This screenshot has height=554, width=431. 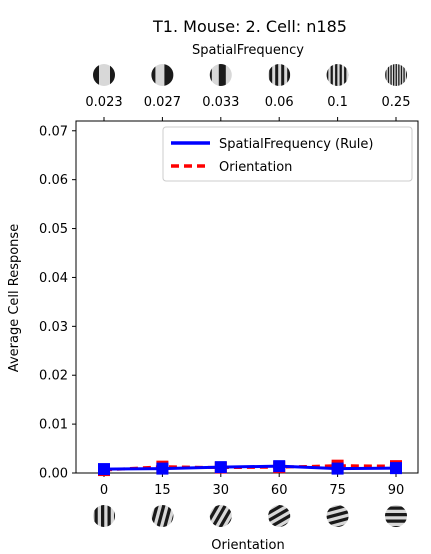 I want to click on top-tick-label: 0.023, so click(x=103, y=102).